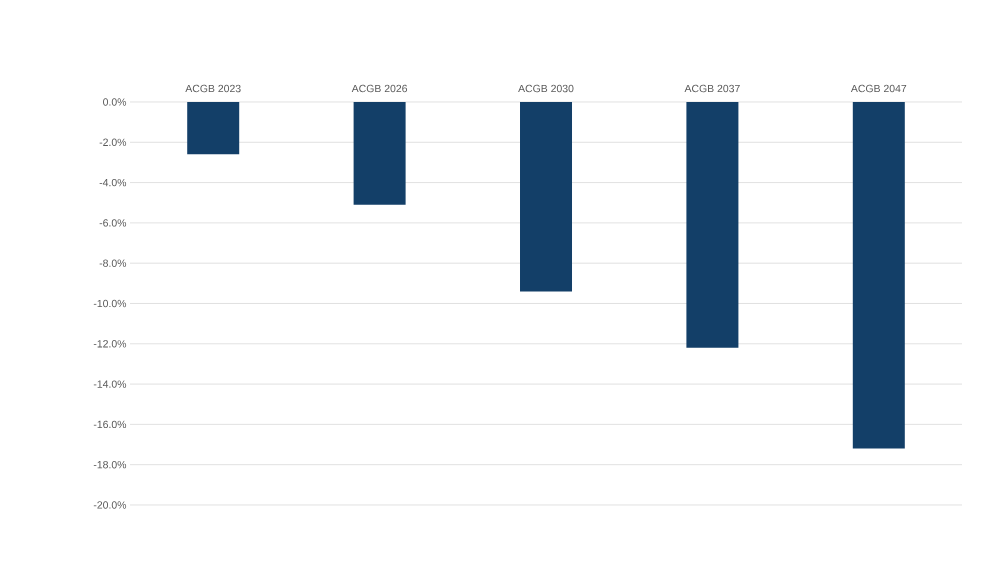 The width and height of the screenshot is (1003, 563). I want to click on x-tick-label: ACGB 2047, so click(878, 88).